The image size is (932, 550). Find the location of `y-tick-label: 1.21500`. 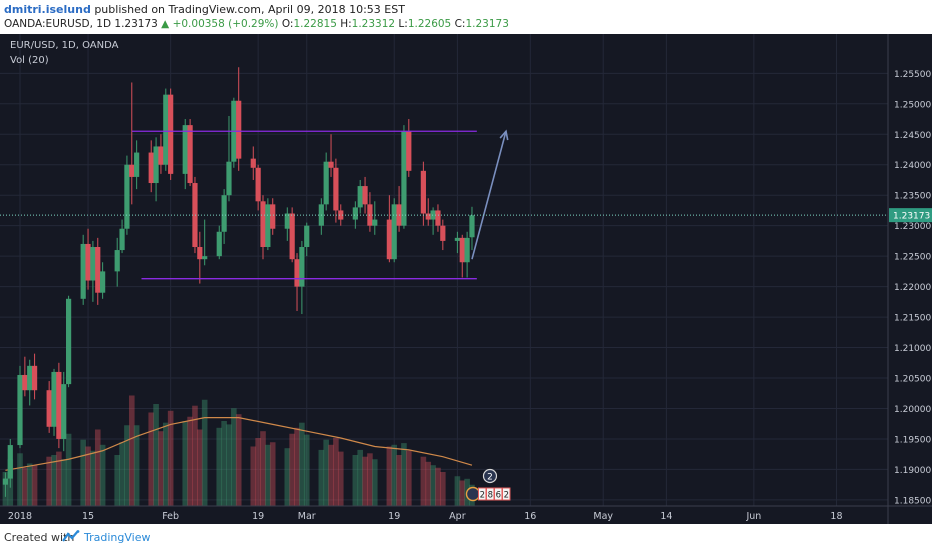

y-tick-label: 1.21500 is located at coordinates (912, 319).